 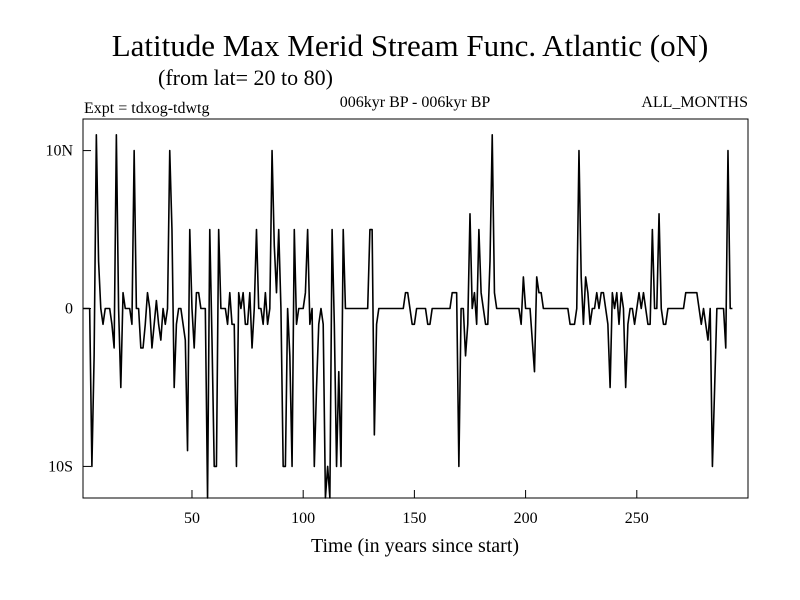 I want to click on x-tick-label: 100, so click(x=303, y=518).